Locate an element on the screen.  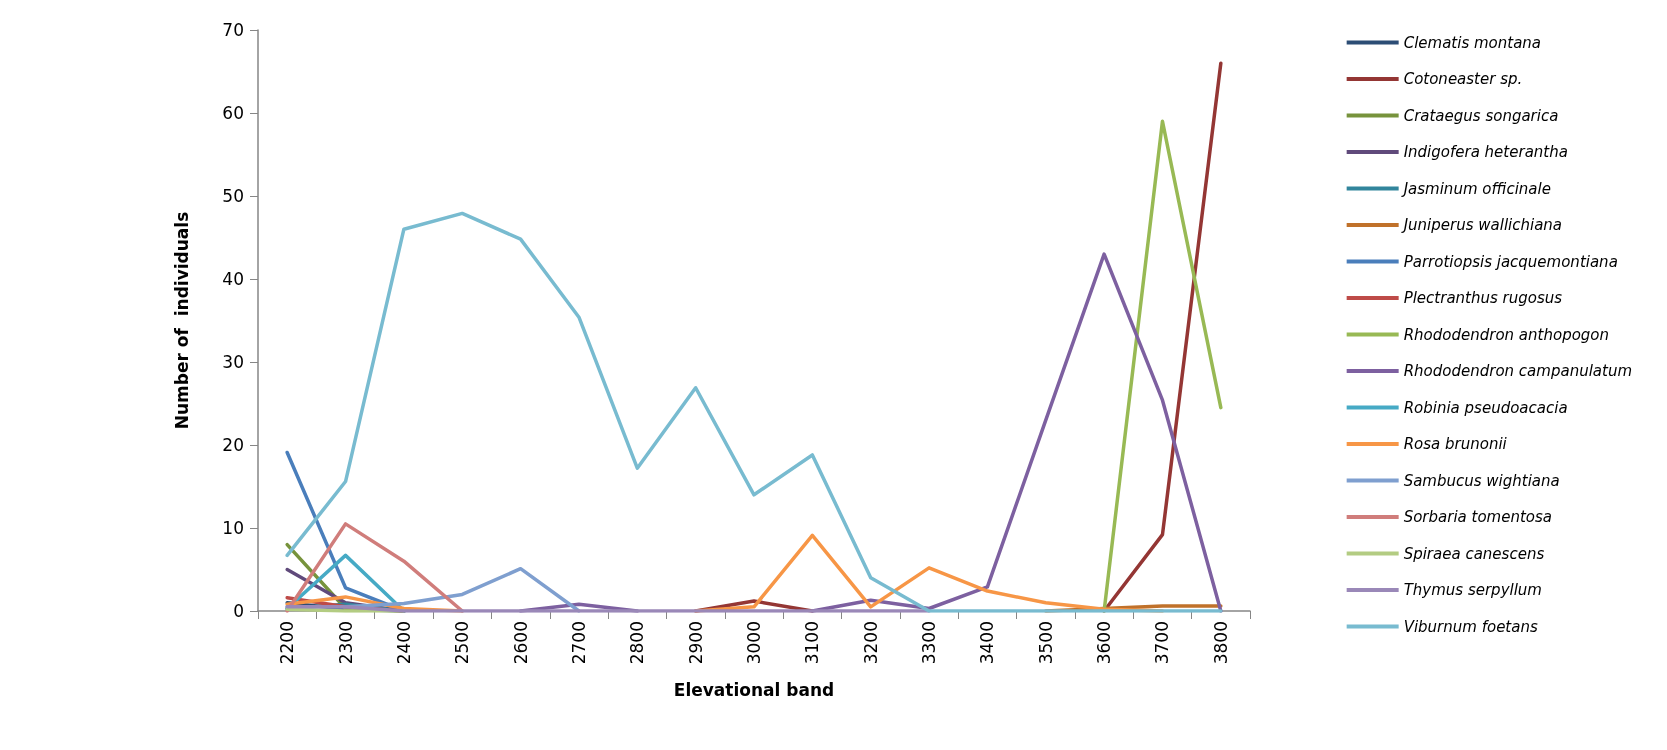
x-tick-label: 3300 is located at coordinates (929, 643).